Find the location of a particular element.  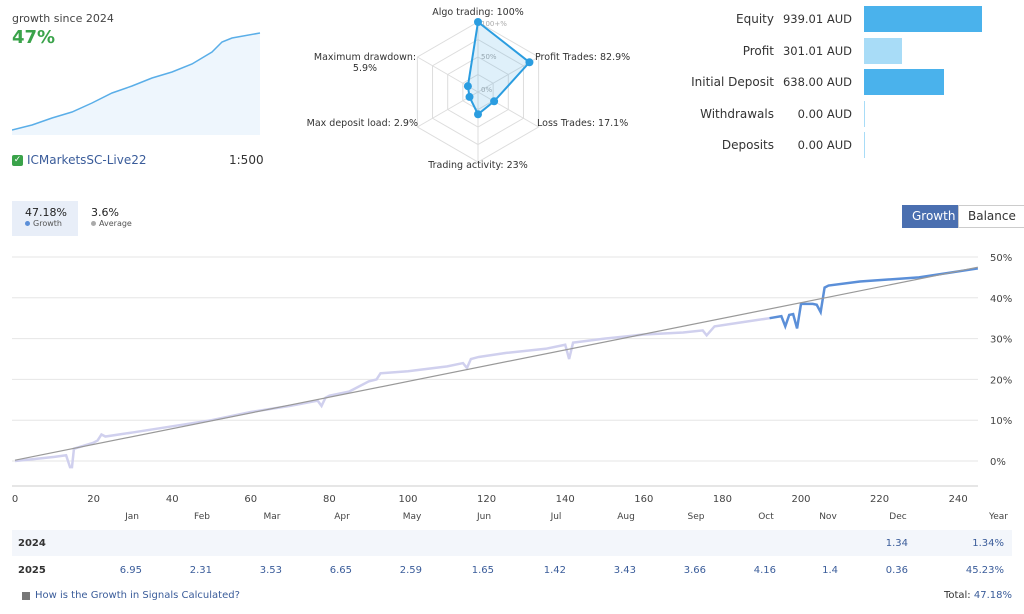

radar-label-profit: Profit Trades: 82.9% is located at coordinates (583, 57).